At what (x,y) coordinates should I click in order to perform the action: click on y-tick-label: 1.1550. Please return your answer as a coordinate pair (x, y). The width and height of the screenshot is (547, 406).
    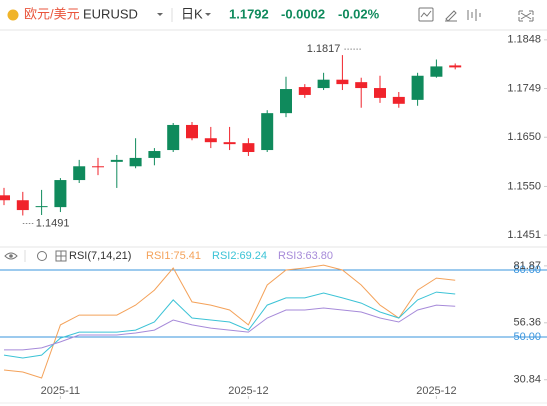
    Looking at the image, I should click on (524, 186).